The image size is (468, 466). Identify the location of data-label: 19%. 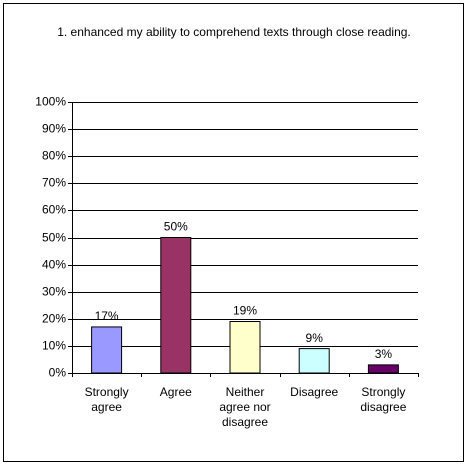
(245, 311).